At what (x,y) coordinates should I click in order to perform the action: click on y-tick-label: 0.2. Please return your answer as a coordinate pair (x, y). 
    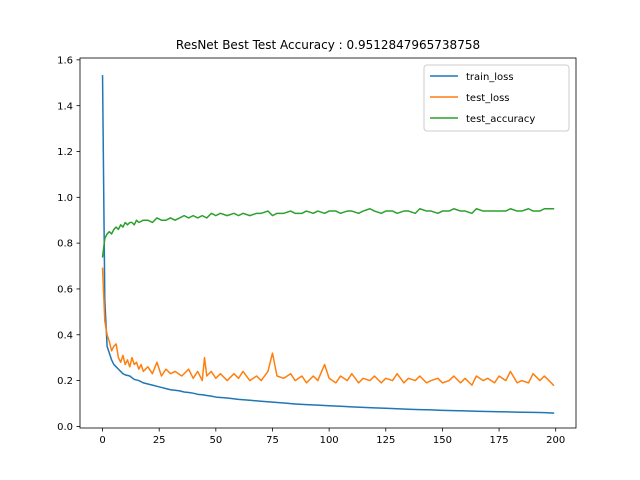
    Looking at the image, I should click on (65, 381).